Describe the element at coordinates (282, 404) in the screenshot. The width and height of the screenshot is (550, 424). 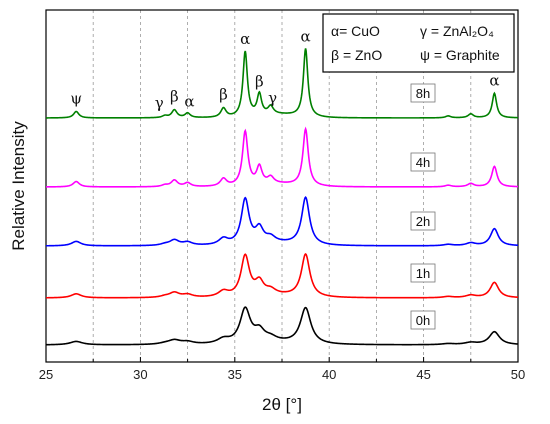
I see `x-axis-title: 2θ [°]` at that location.